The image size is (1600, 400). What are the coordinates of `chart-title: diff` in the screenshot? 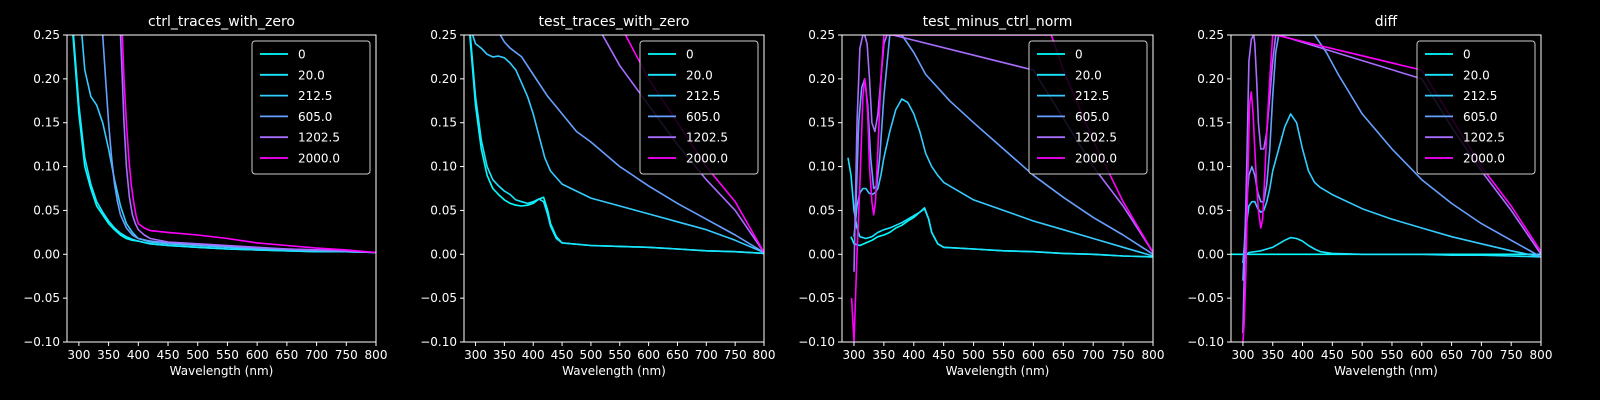 It's located at (1386, 22).